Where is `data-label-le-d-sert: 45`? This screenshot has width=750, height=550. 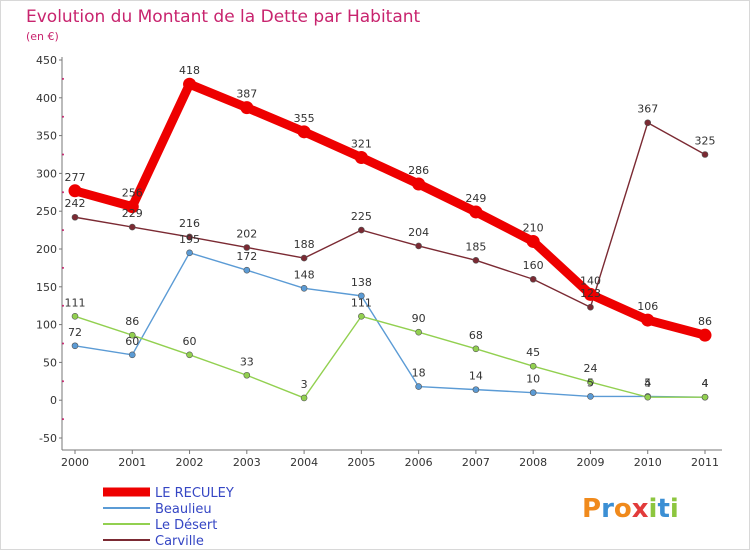 data-label-le-d-sert: 45 is located at coordinates (533, 352).